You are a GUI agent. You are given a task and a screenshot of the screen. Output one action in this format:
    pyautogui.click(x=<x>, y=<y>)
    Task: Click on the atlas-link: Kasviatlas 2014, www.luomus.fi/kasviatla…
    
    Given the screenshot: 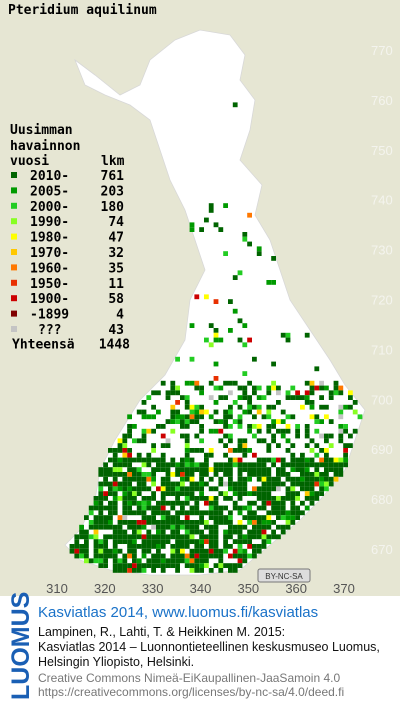 What is the action you would take?
    pyautogui.click(x=178, y=612)
    